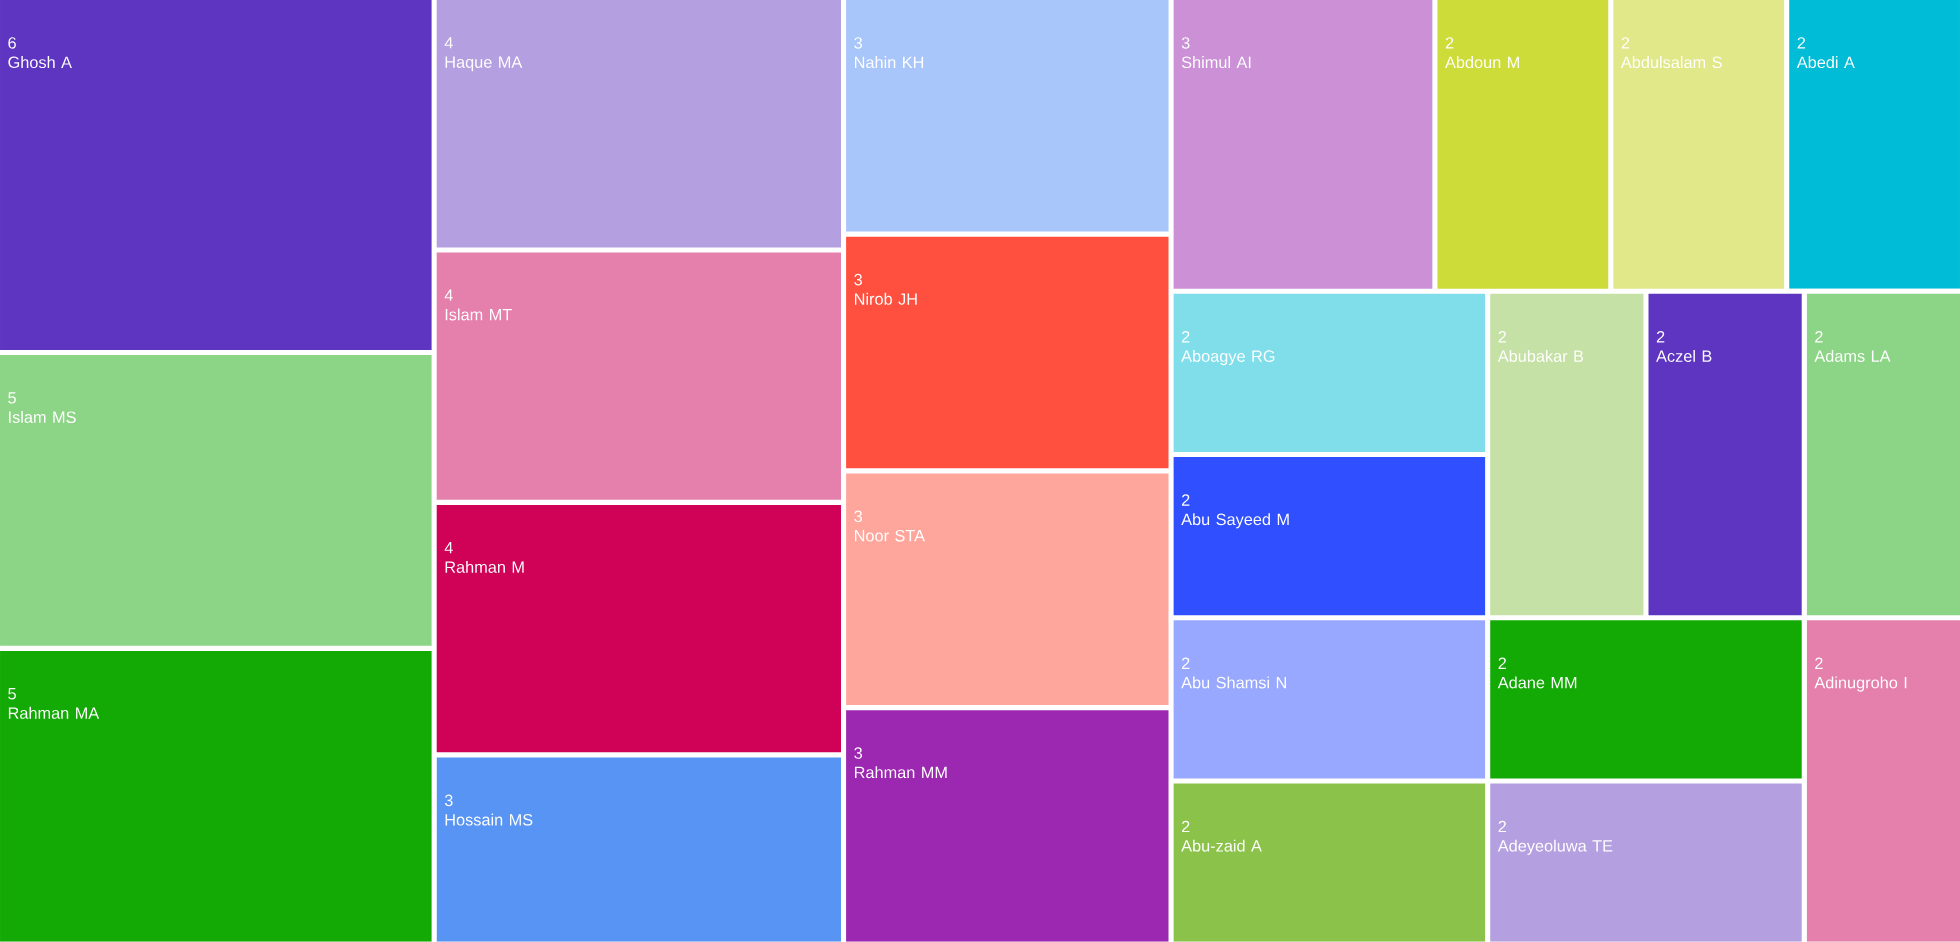 The image size is (1960, 942). I want to click on category-label: Abdulsalam S, so click(1671, 62).